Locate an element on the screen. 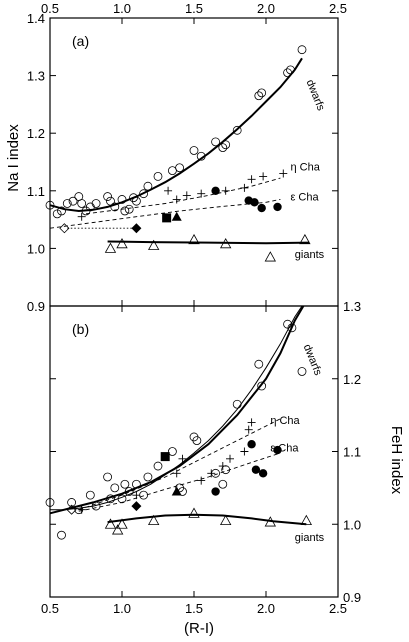 The height and width of the screenshot is (642, 409). y-tick-label: 1.2 is located at coordinates (36, 133).